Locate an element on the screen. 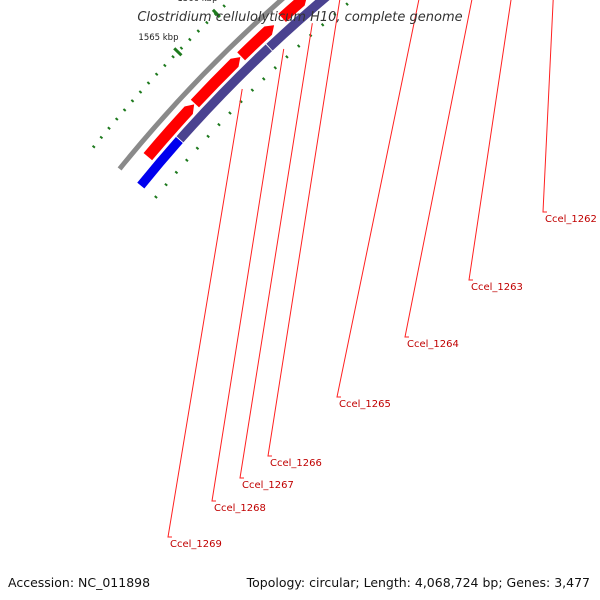  accession-text: Accession: NC_011898 is located at coordinates (79, 582).